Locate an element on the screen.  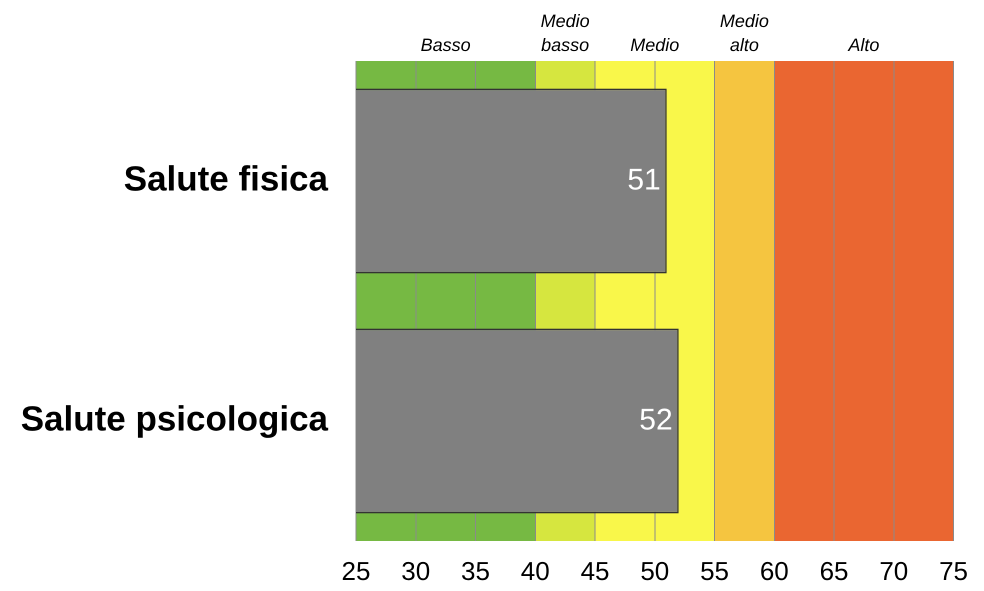
band-label: Medio basso is located at coordinates (565, 33).